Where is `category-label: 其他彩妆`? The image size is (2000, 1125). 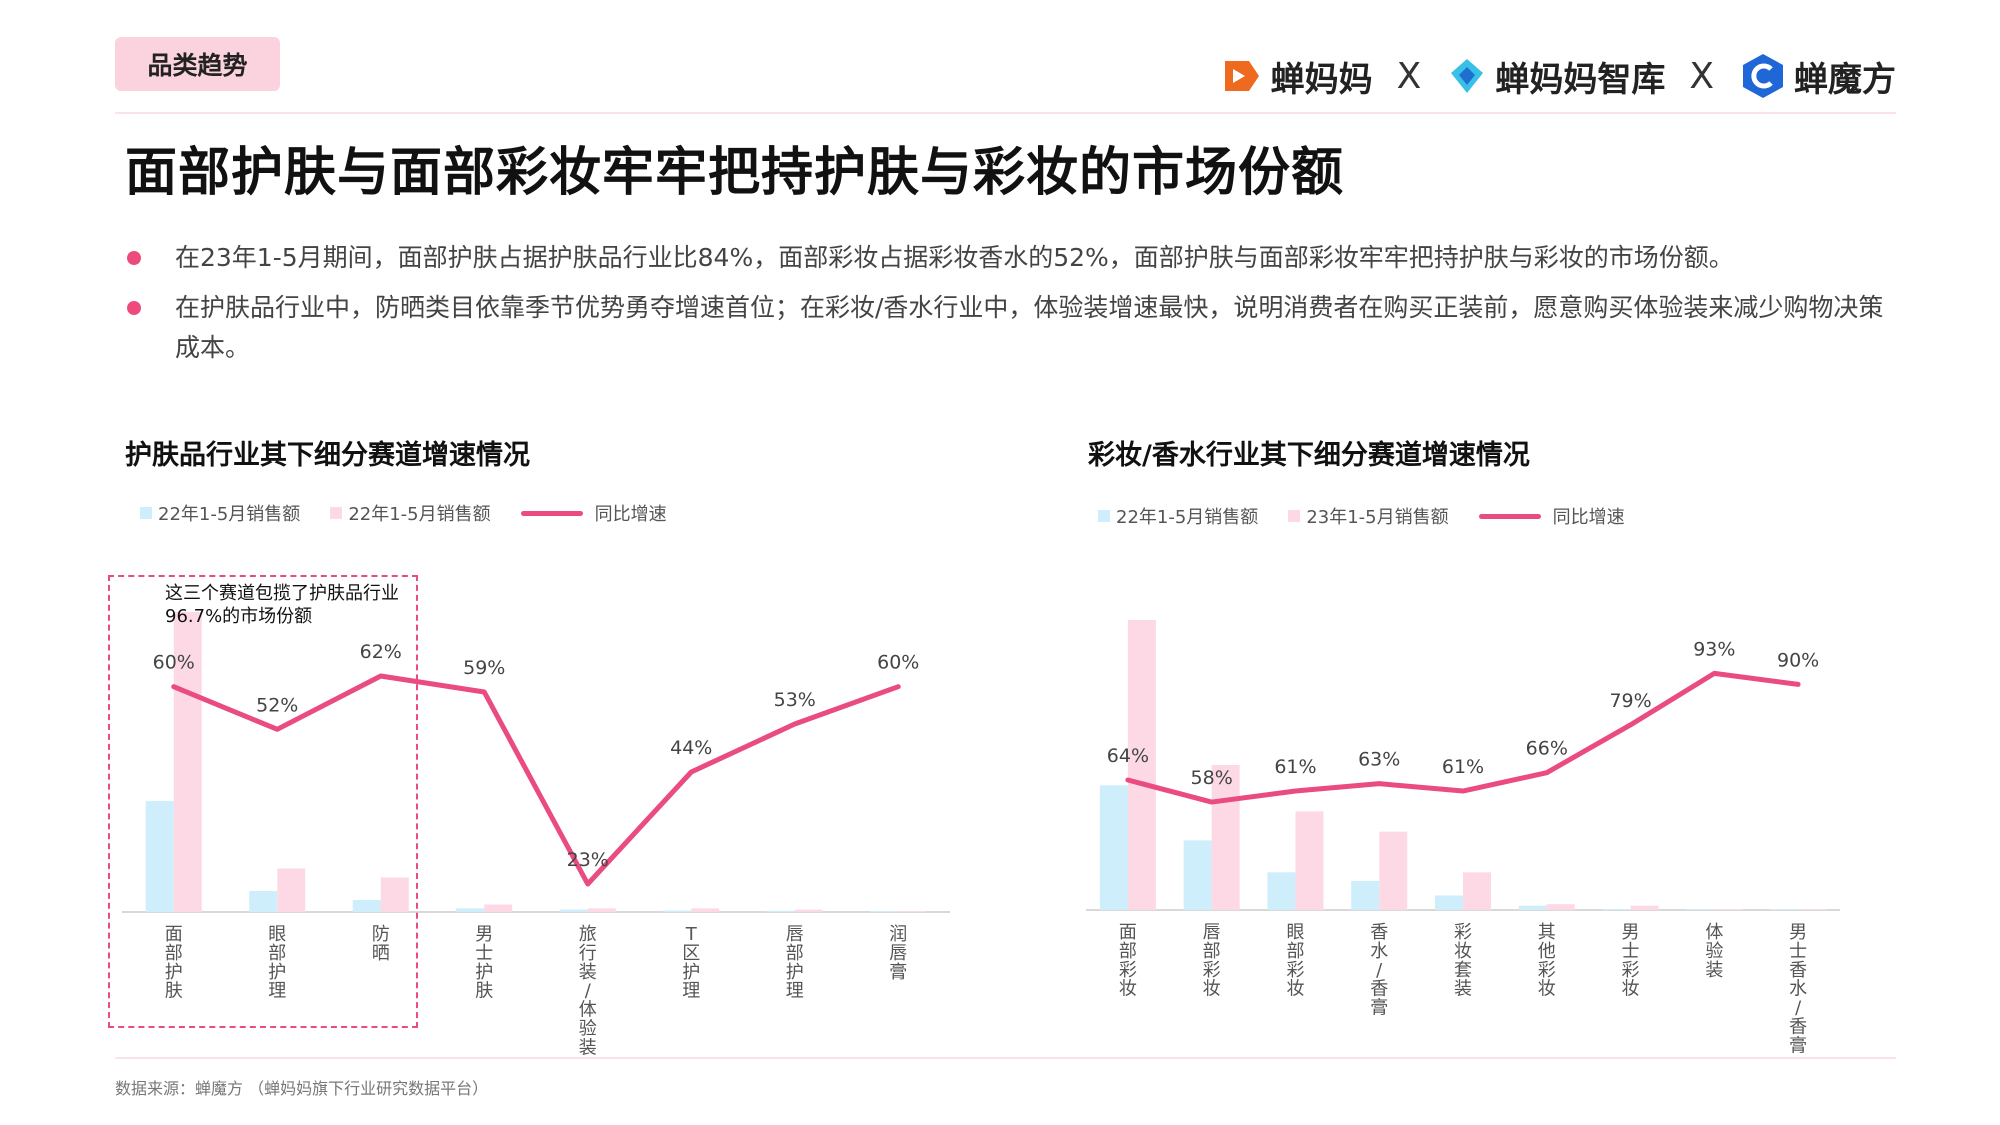 category-label: 其他彩妆 is located at coordinates (1547, 961).